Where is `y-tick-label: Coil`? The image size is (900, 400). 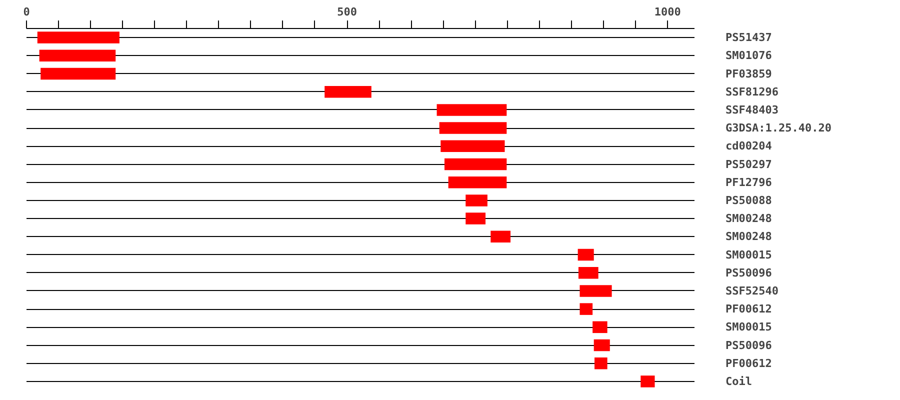 y-tick-label: Coil is located at coordinates (739, 381).